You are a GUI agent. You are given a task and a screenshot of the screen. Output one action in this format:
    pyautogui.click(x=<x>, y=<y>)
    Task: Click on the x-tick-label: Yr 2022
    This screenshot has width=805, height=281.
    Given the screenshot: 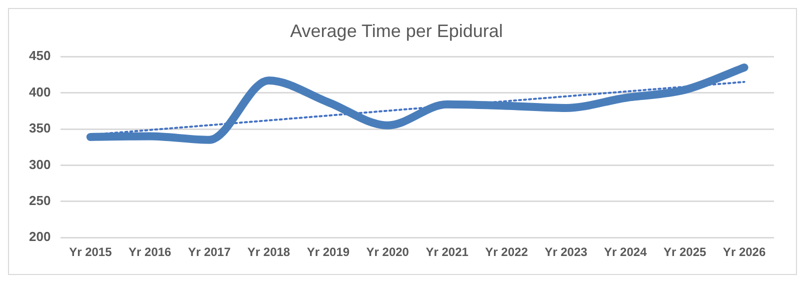 What is the action you would take?
    pyautogui.click(x=506, y=252)
    